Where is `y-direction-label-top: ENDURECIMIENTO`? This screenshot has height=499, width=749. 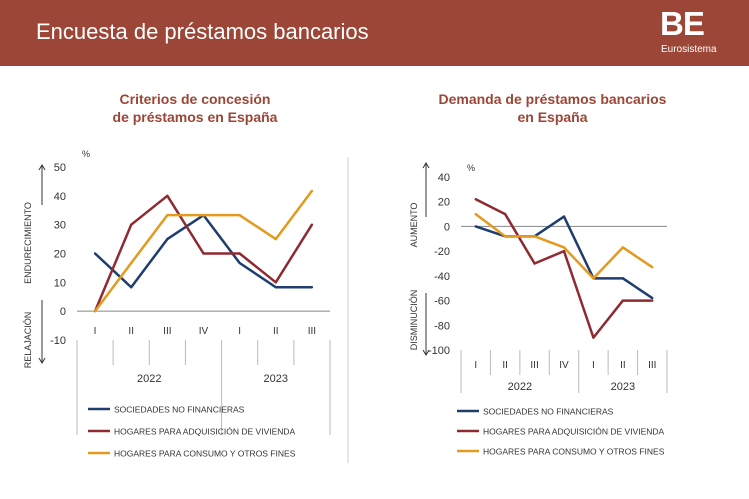 y-direction-label-top: ENDURECIMIENTO is located at coordinates (28, 243).